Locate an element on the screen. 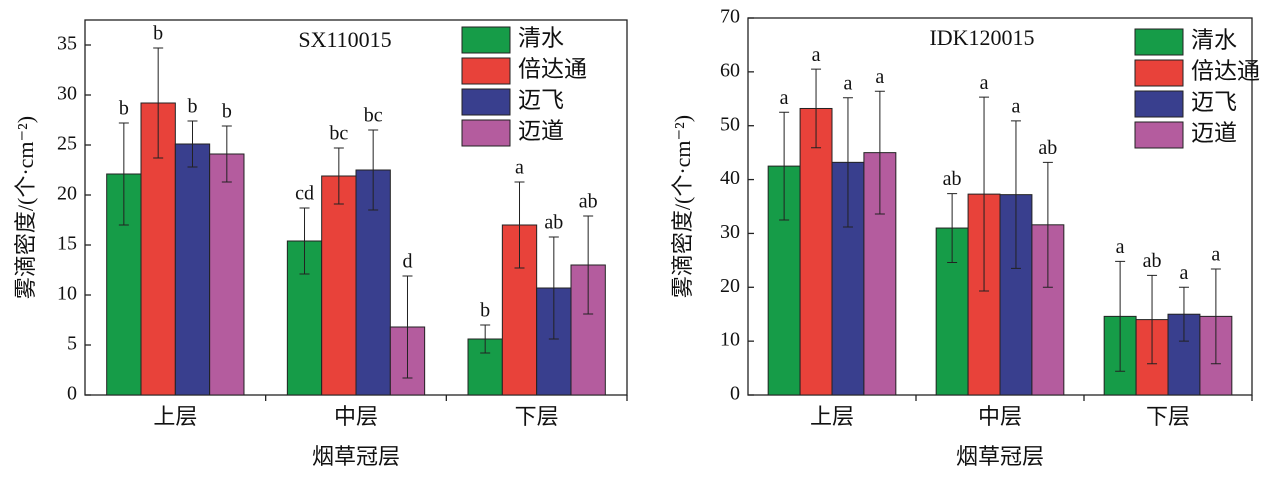 Image resolution: width=1280 pixels, height=478 pixels. y-tick-label: 5 is located at coordinates (72, 344).